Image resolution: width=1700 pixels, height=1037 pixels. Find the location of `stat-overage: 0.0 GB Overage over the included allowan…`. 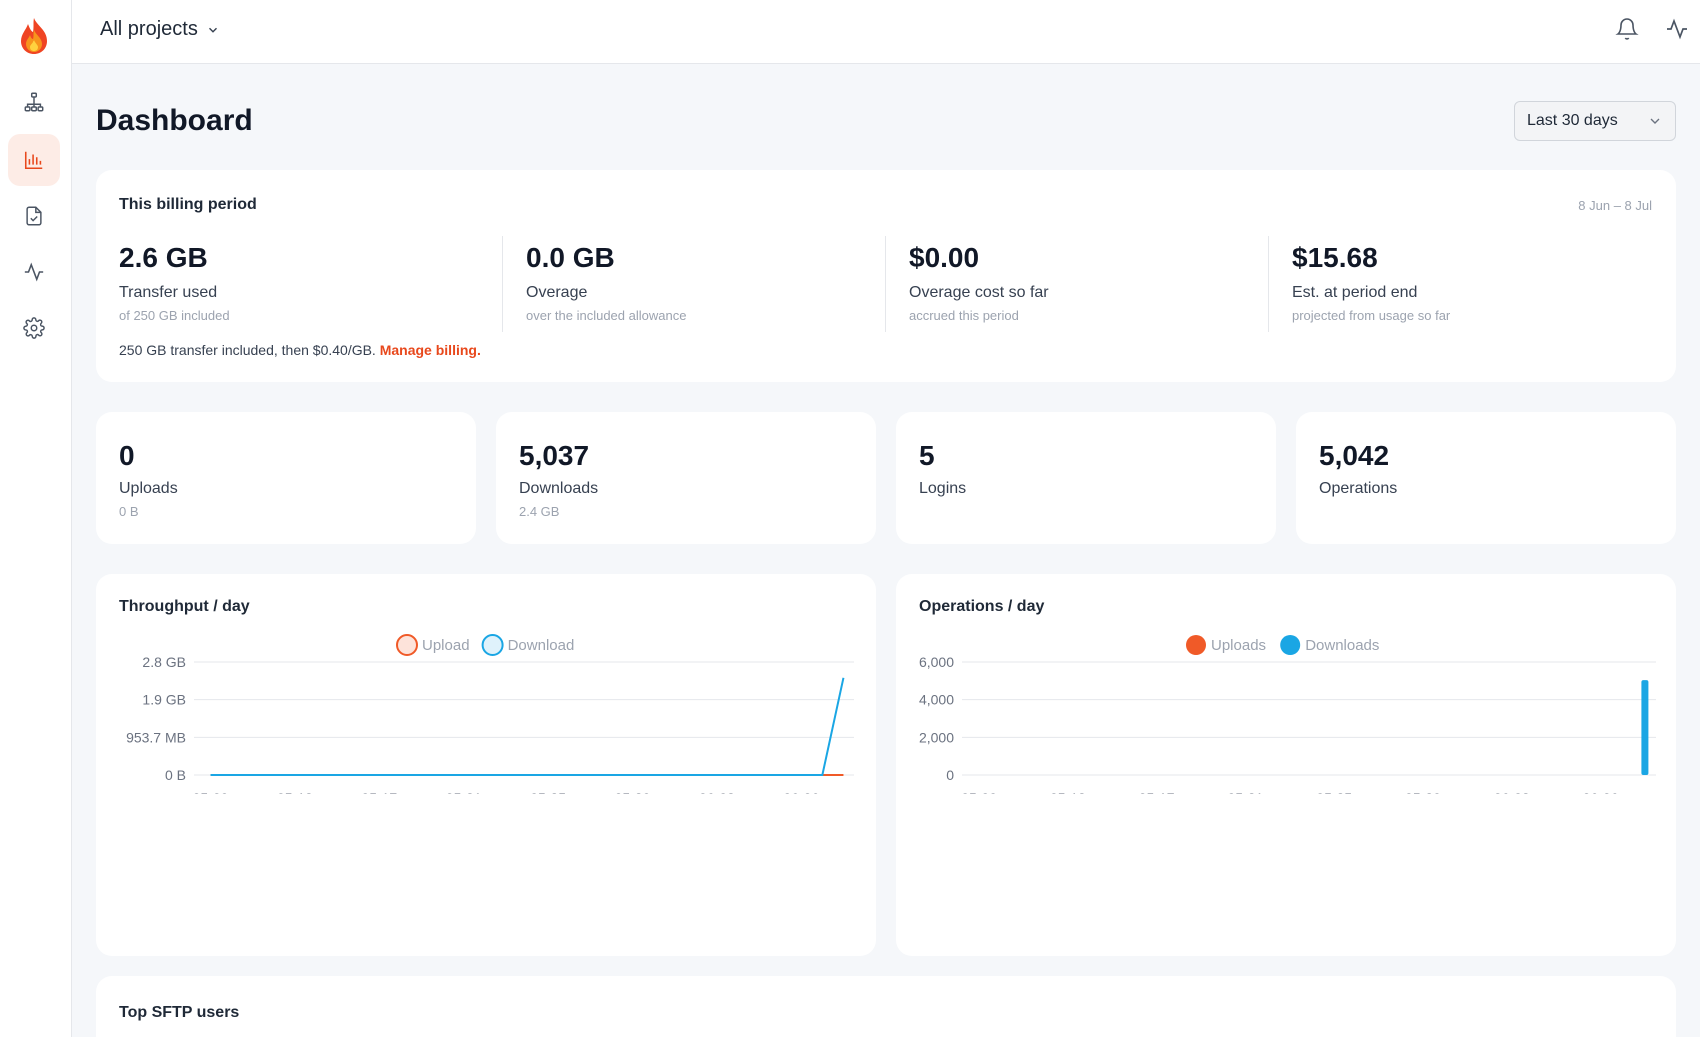

stat-overage: 0.0 GB Overage over the included allowan… is located at coordinates (693, 284).